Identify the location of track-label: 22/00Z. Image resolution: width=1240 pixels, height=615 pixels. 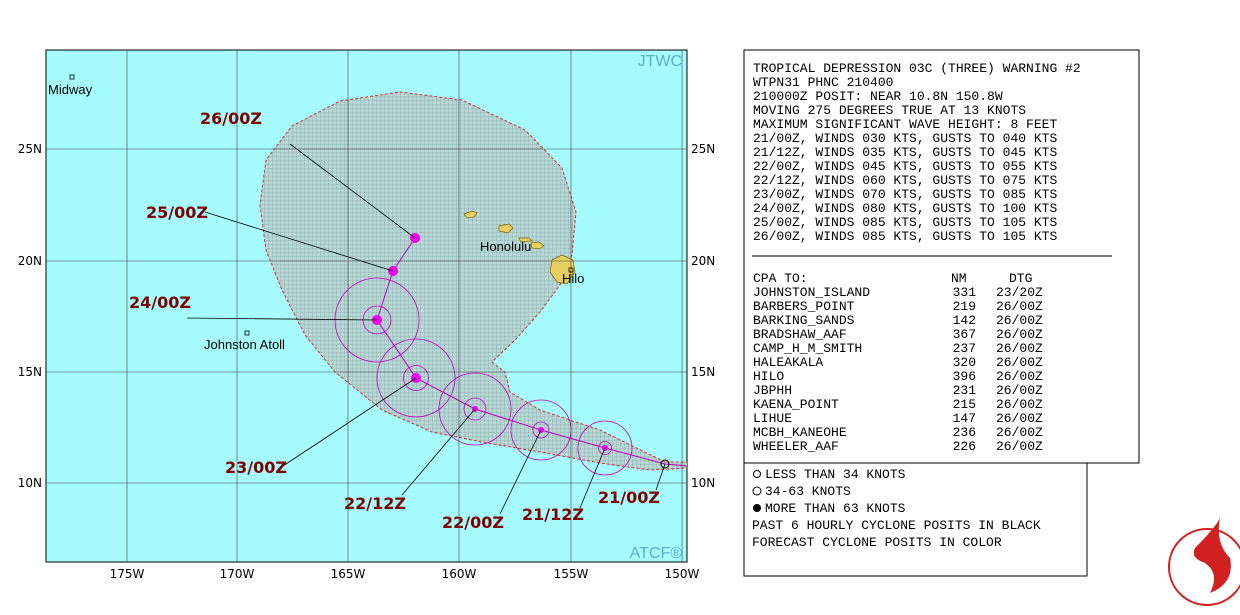
(473, 522).